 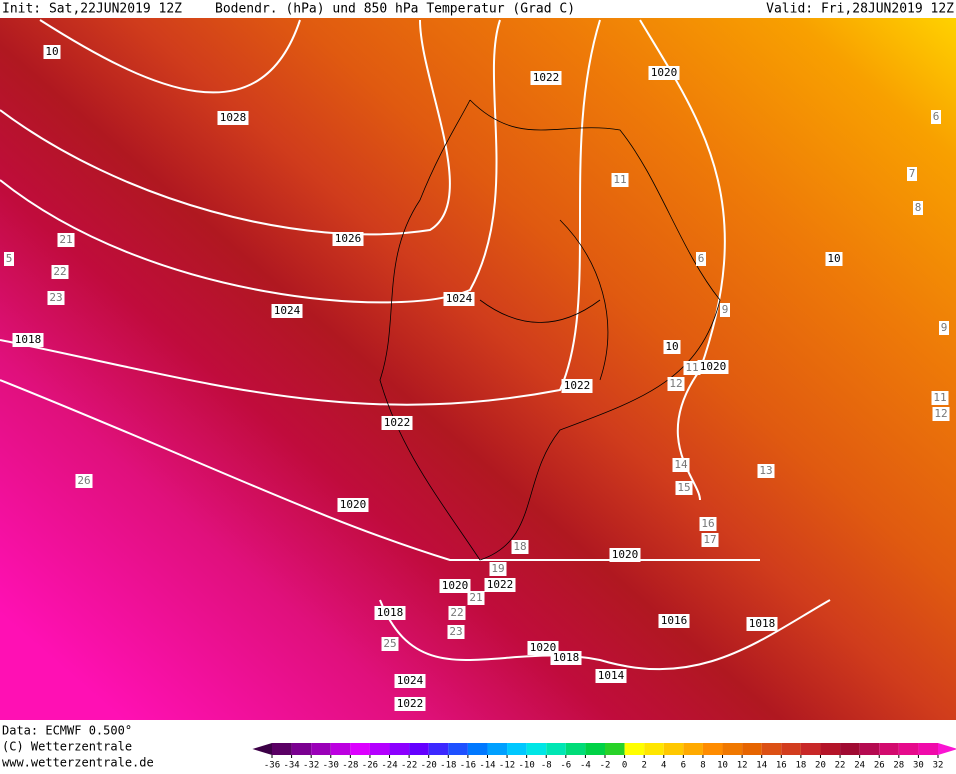 What do you see at coordinates (761, 766) in the screenshot?
I see `colorbar-label: 14` at bounding box center [761, 766].